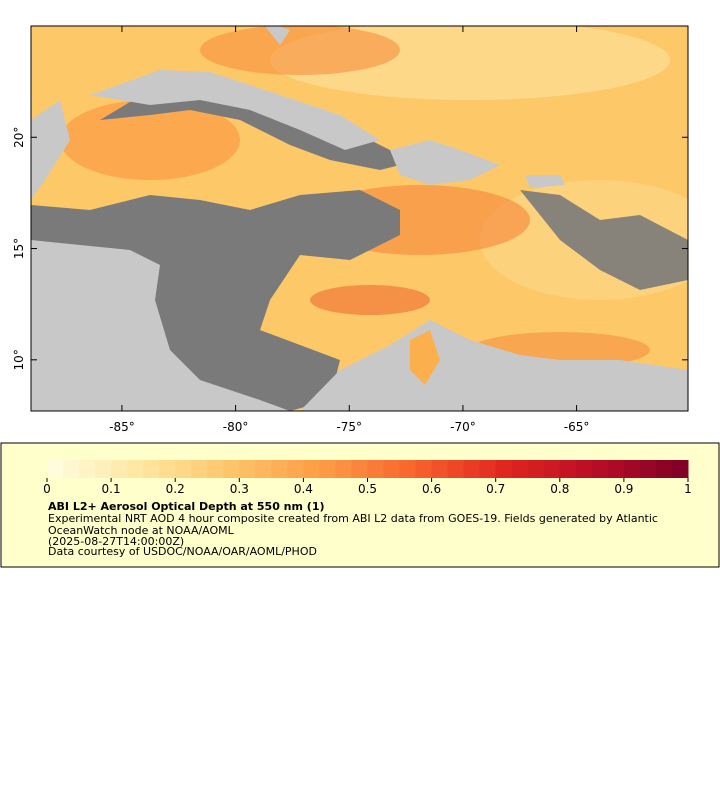  I want to click on colorbar-tick-label: 0.5, so click(367, 489).